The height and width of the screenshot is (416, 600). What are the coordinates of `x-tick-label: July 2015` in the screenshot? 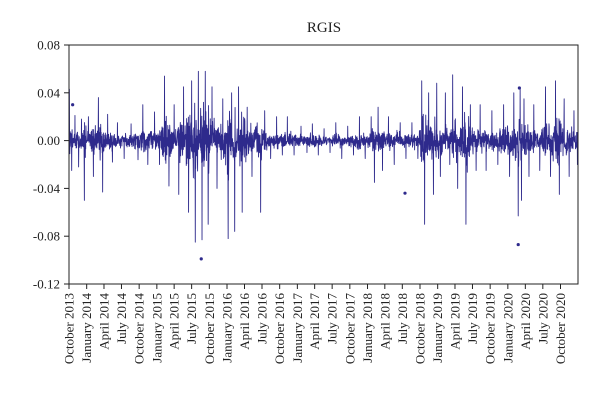 It's located at (191, 318).